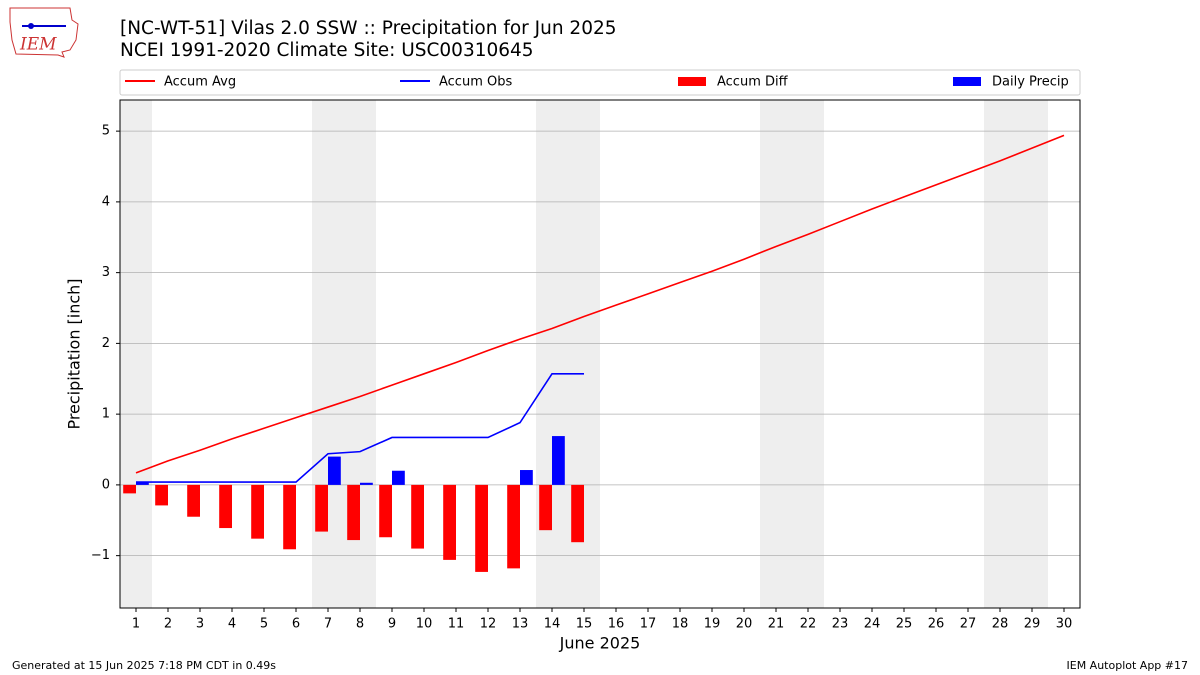 The image size is (1200, 675). What do you see at coordinates (488, 624) in the screenshot?
I see `x-tick-label: 12` at bounding box center [488, 624].